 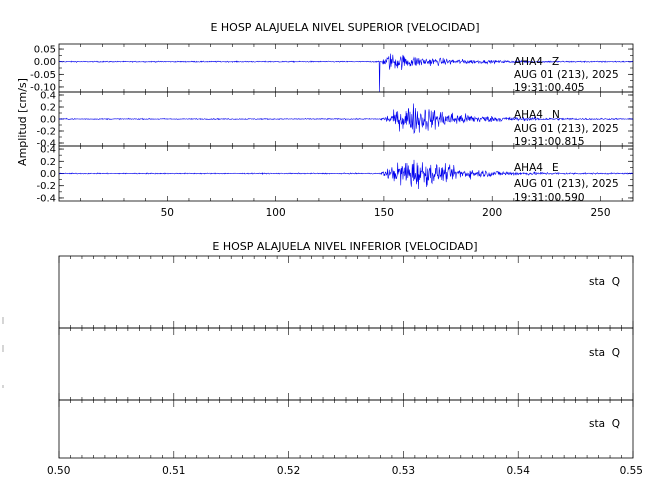 I want to click on x-tick-label: 0.50, so click(x=58, y=471).